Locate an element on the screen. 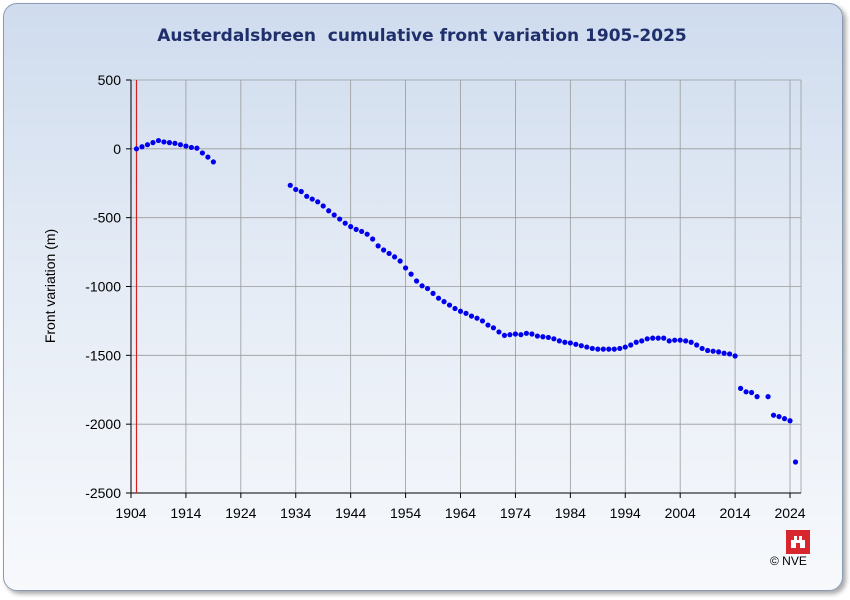 The height and width of the screenshot is (600, 850). x-tick-label: 1944 is located at coordinates (350, 513).